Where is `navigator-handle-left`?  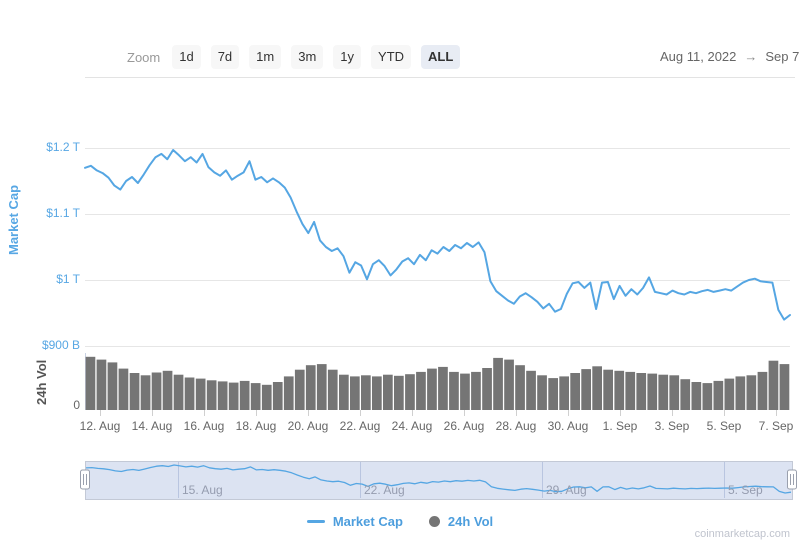
navigator-handle-left is located at coordinates (85, 479).